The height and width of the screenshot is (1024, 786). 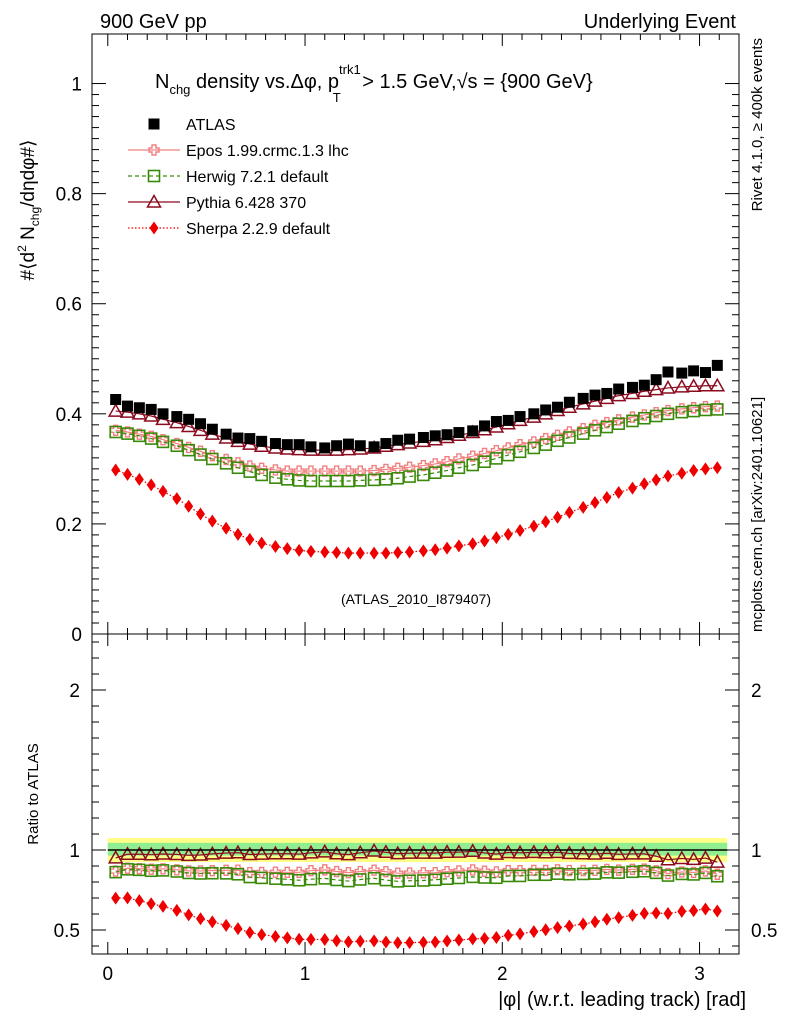 What do you see at coordinates (67, 931) in the screenshot?
I see `ratio-y-tick-label: 0.5` at bounding box center [67, 931].